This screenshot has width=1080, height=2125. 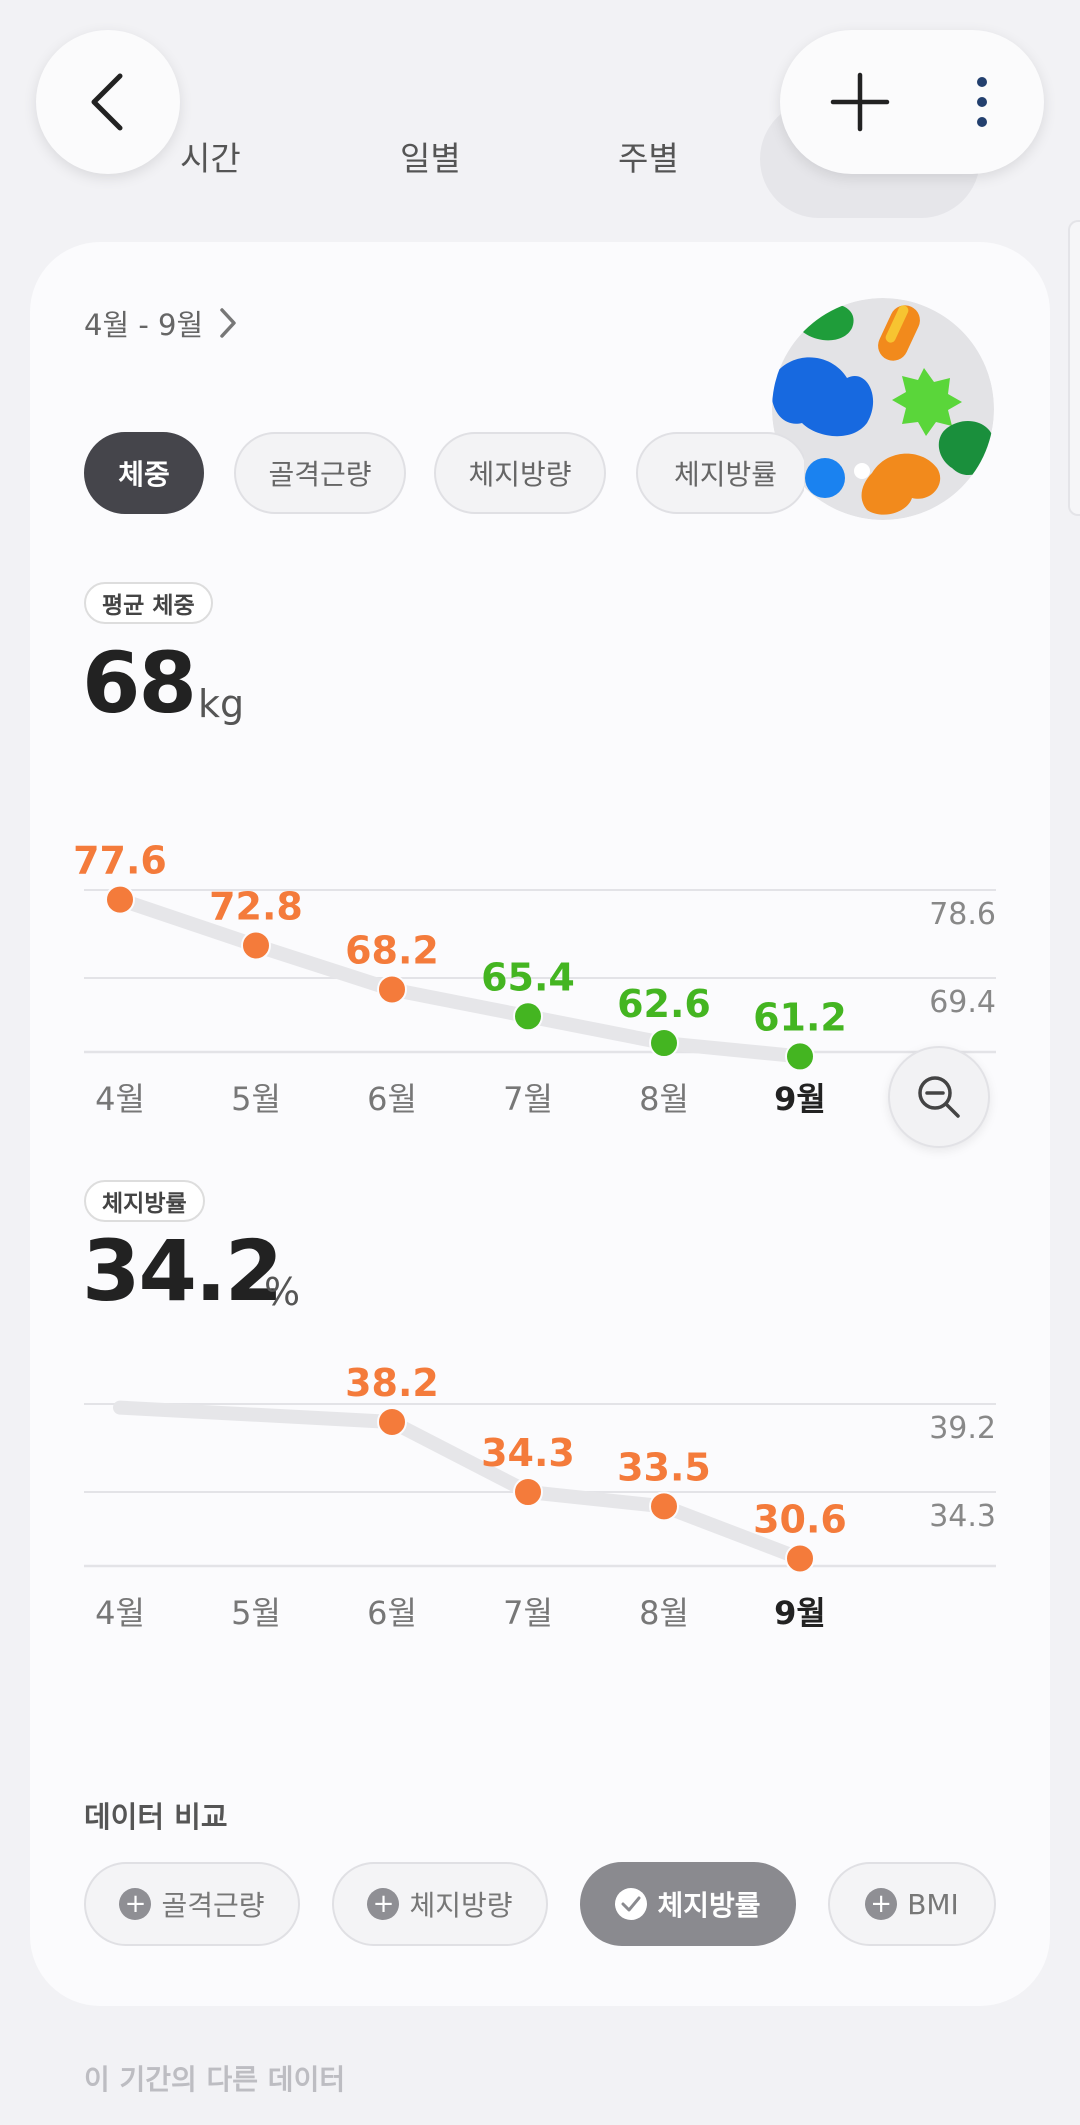 What do you see at coordinates (156, 1817) in the screenshot?
I see `compare-data-title: 데이터 비교` at bounding box center [156, 1817].